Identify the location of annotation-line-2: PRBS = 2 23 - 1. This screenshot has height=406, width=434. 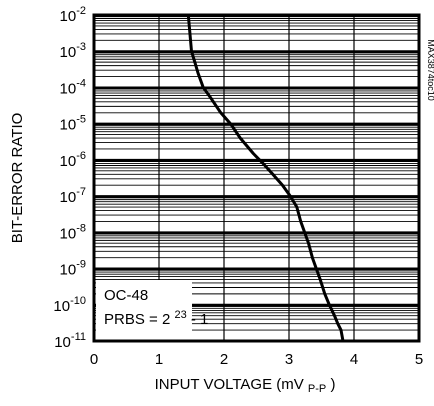
(156, 316).